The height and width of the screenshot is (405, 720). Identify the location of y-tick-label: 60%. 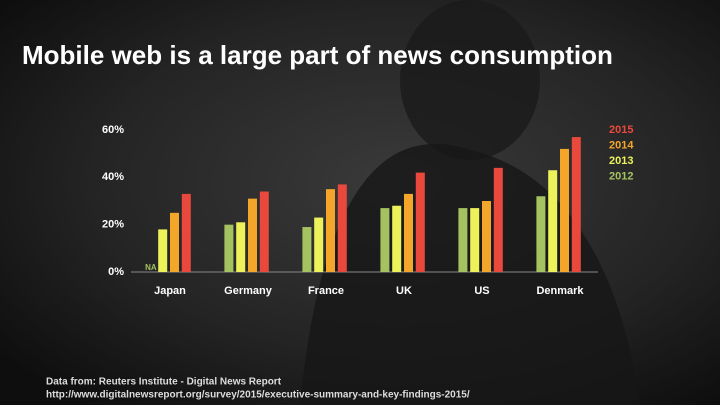
(113, 130).